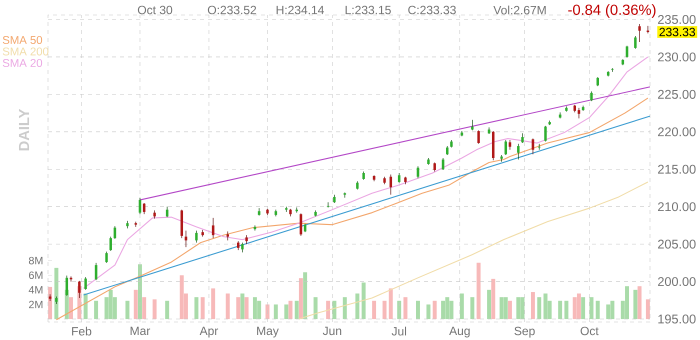 Image resolution: width=700 pixels, height=340 pixels. Describe the element at coordinates (140, 331) in the screenshot. I see `x-tick-label: Mar` at that location.